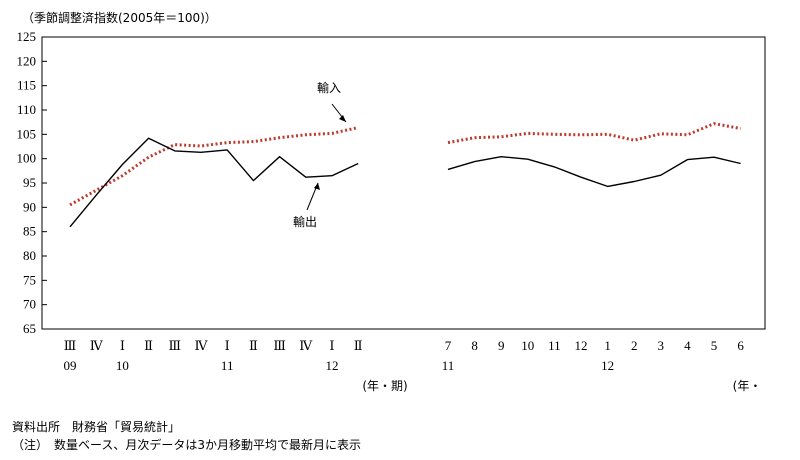 The height and width of the screenshot is (460, 800). Describe the element at coordinates (29, 279) in the screenshot. I see `y-tick-label: 75` at that location.